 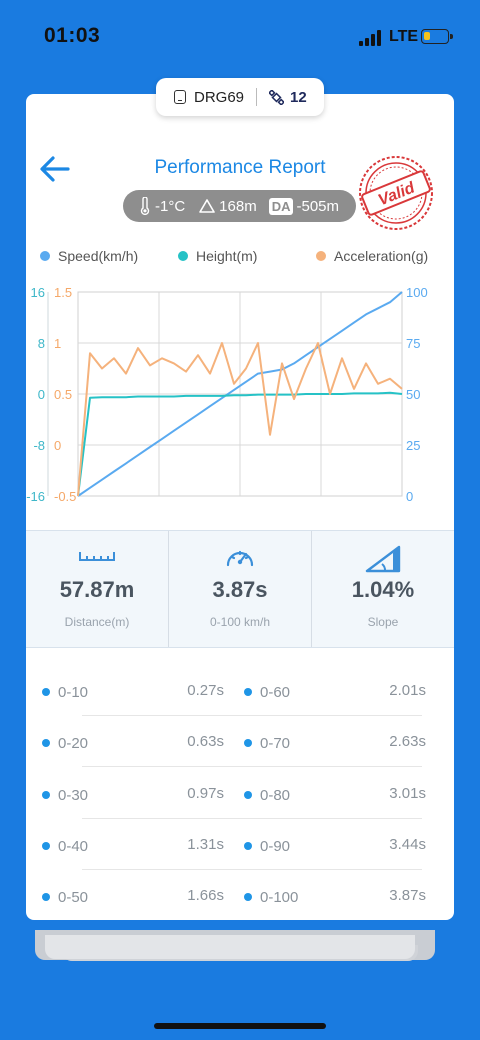 I want to click on chart-tick-label: 25, so click(x=413, y=445).